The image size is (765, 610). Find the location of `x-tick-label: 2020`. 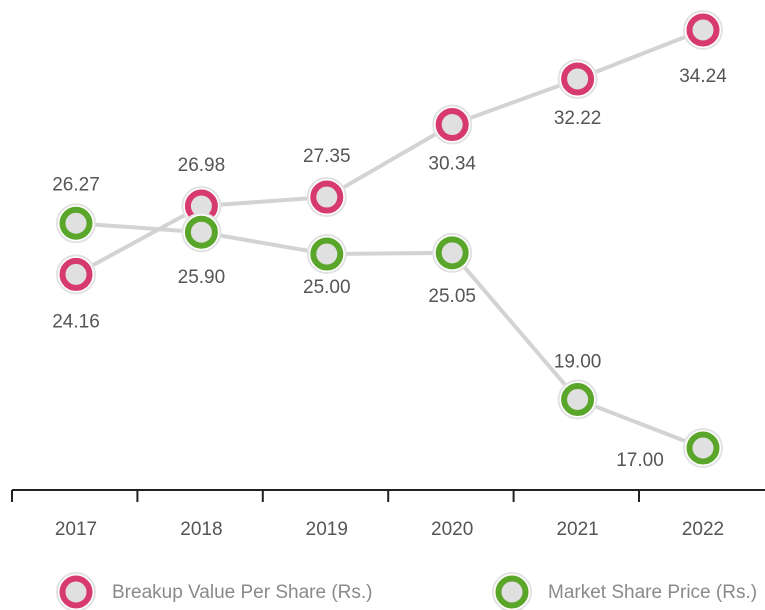

x-tick-label: 2020 is located at coordinates (452, 529).